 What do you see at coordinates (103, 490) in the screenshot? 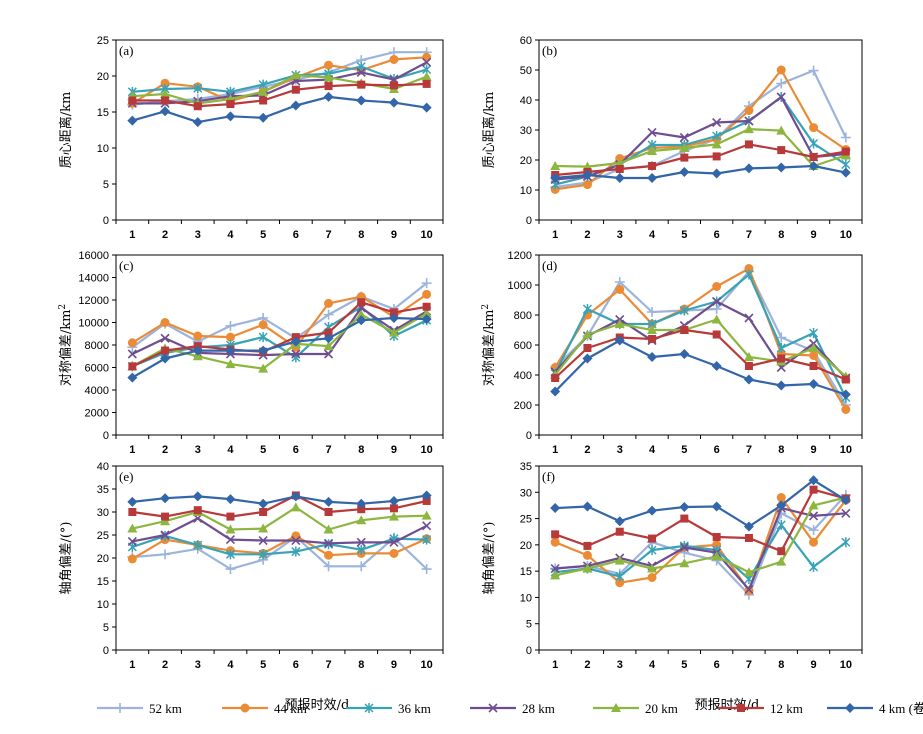
I see `y-tick-label: 35` at bounding box center [103, 490].